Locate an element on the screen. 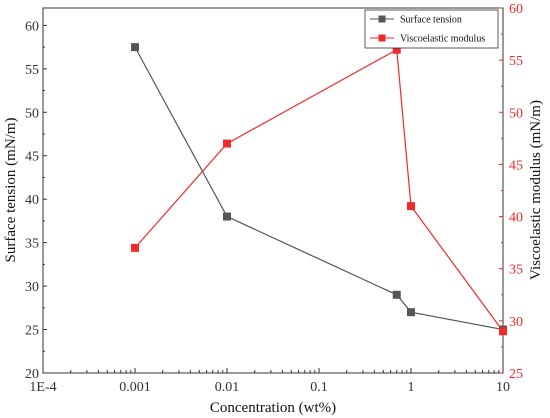 The image size is (550, 418). left-tick-label: 30 is located at coordinates (32, 287).